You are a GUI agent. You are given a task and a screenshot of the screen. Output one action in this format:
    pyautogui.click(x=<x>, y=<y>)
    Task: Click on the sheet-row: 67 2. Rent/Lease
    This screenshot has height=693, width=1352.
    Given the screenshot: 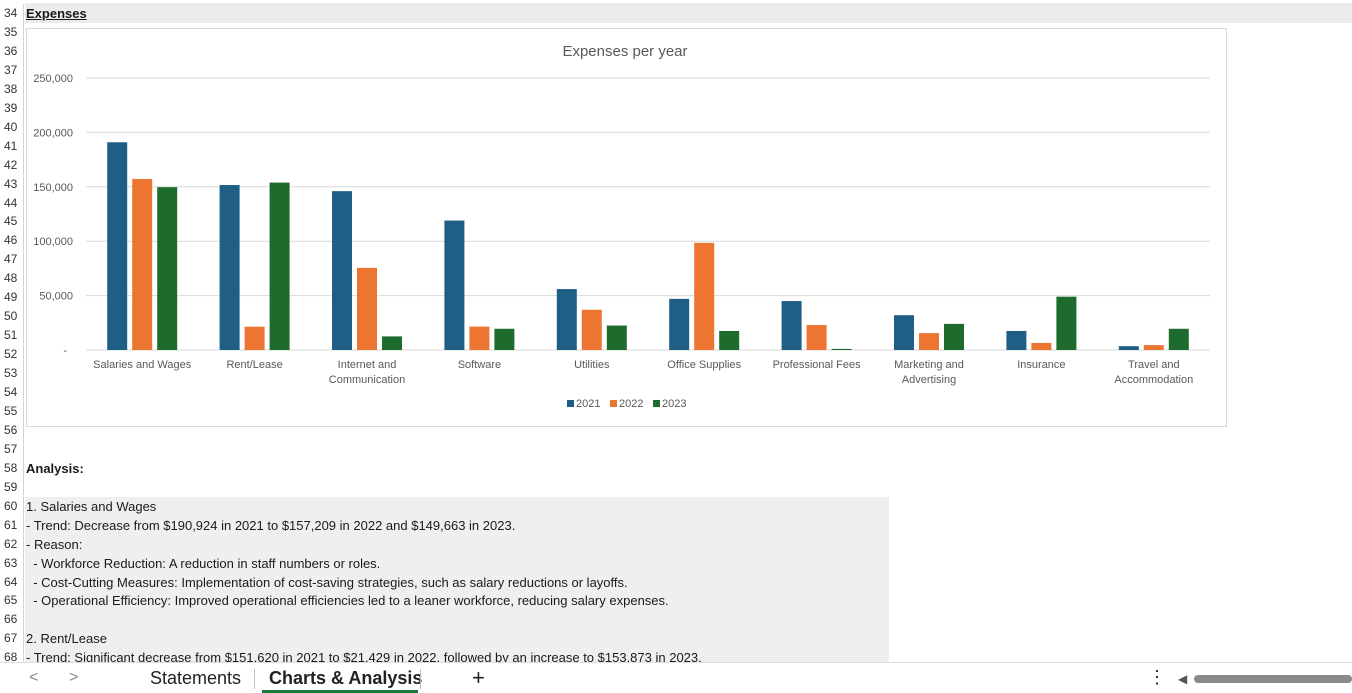 What is the action you would take?
    pyautogui.click(x=676, y=639)
    